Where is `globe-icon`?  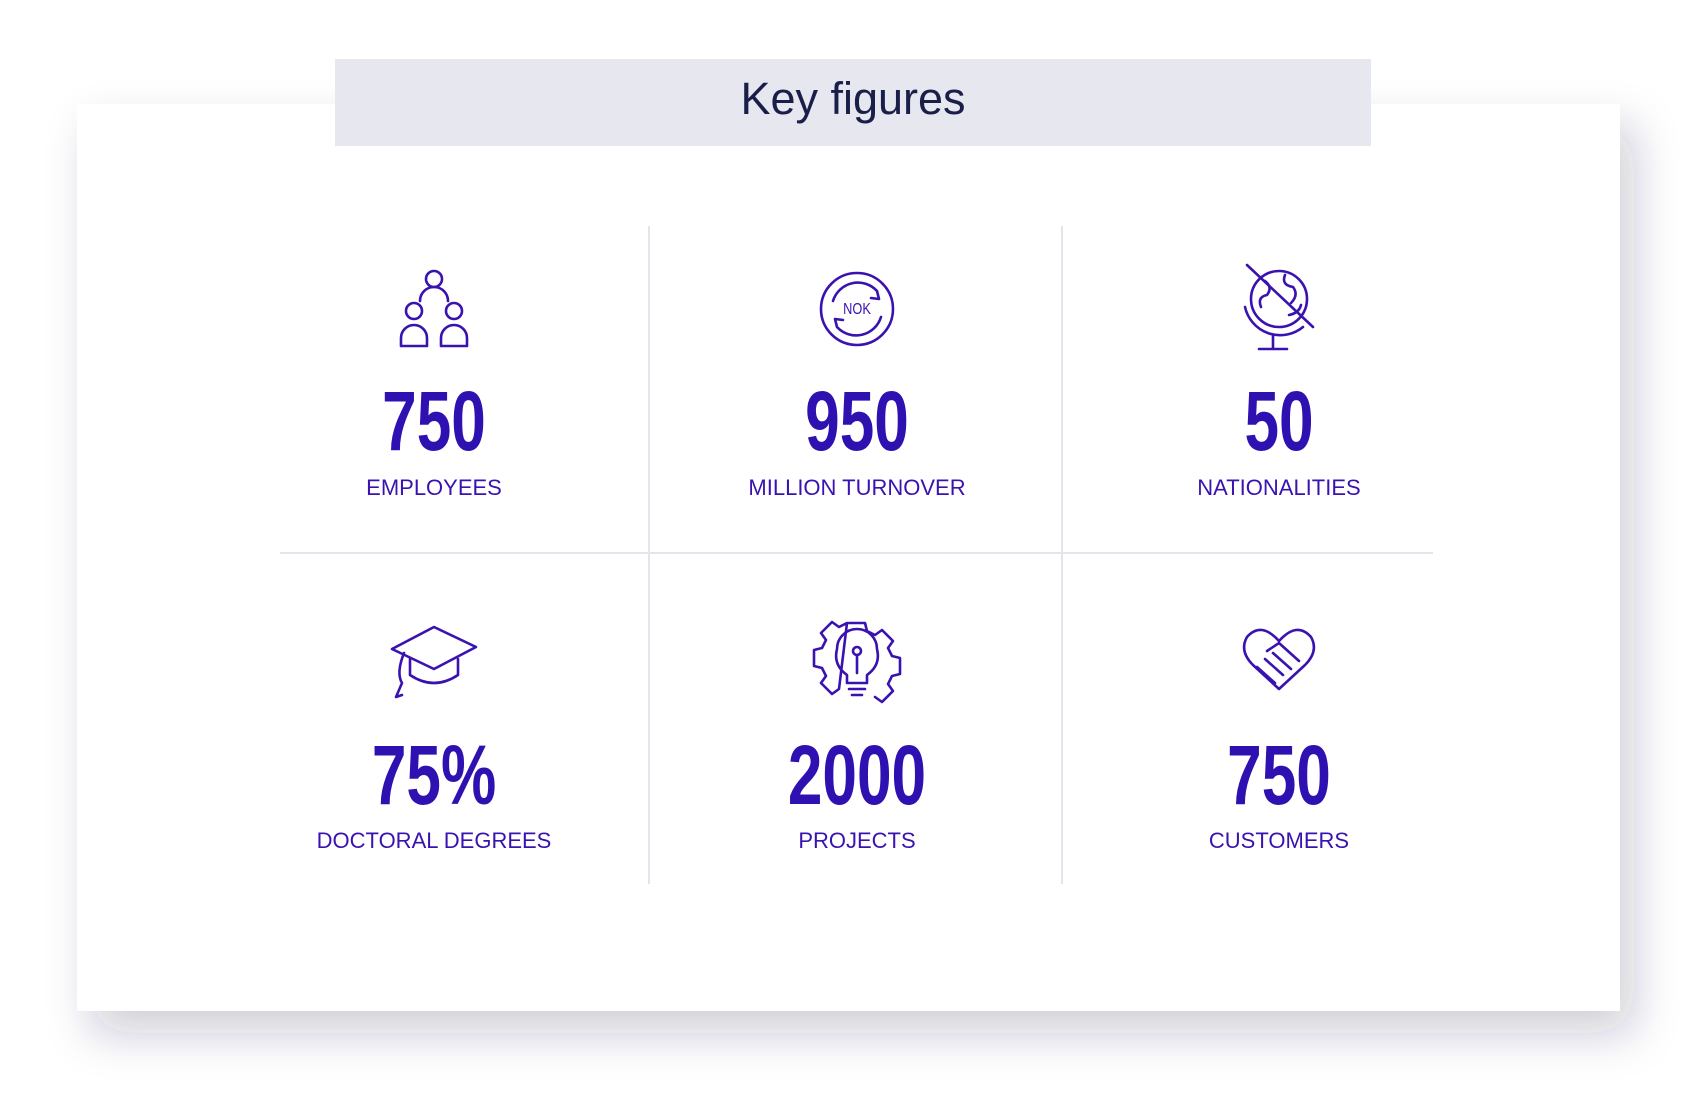
globe-icon is located at coordinates (1279, 307).